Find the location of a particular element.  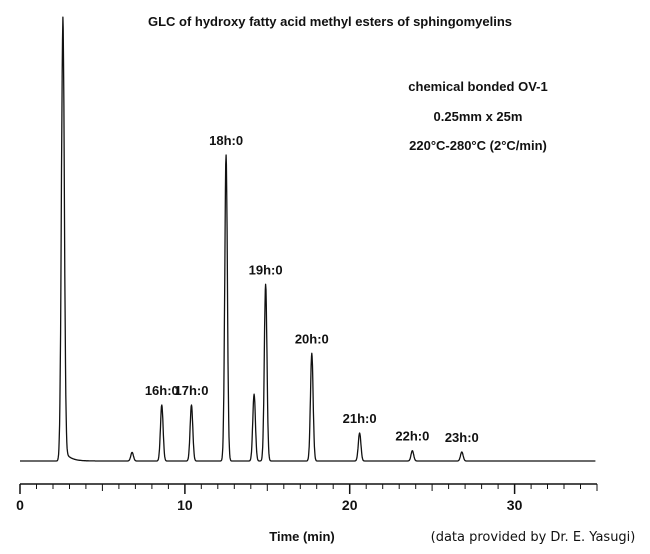

peak-label-19h-0: 19h:0 is located at coordinates (266, 269).